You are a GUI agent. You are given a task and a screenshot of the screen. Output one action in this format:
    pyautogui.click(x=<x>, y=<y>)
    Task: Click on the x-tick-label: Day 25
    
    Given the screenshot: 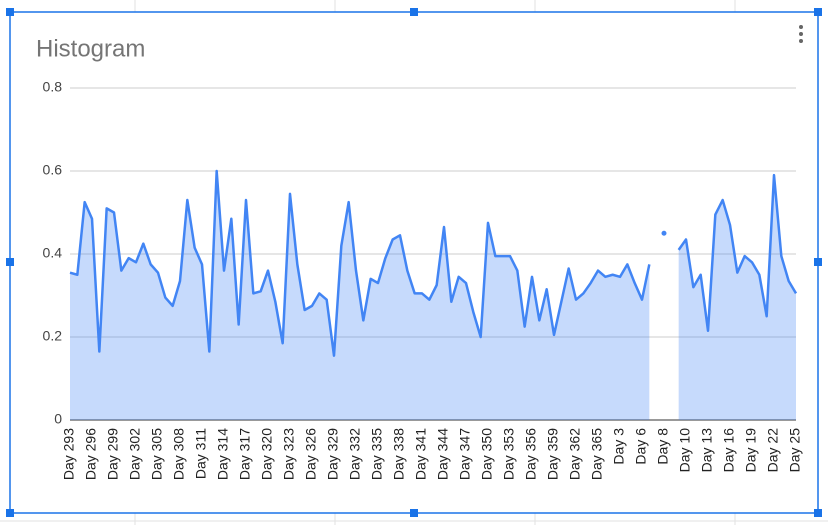 What is the action you would take?
    pyautogui.click(x=795, y=450)
    